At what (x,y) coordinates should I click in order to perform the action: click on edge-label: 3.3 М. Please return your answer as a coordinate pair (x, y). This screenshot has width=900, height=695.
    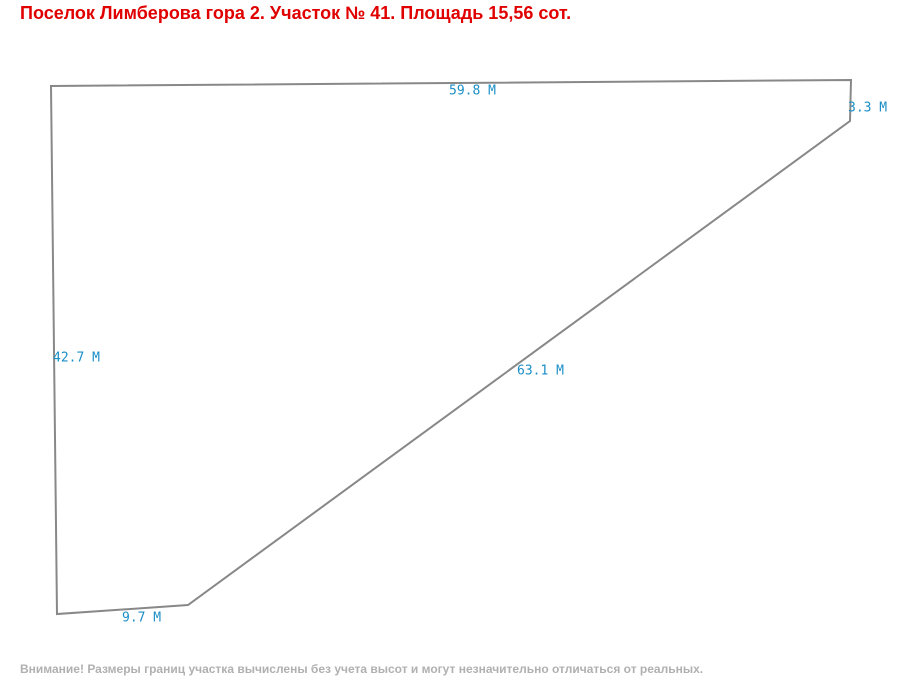
    Looking at the image, I should click on (867, 108).